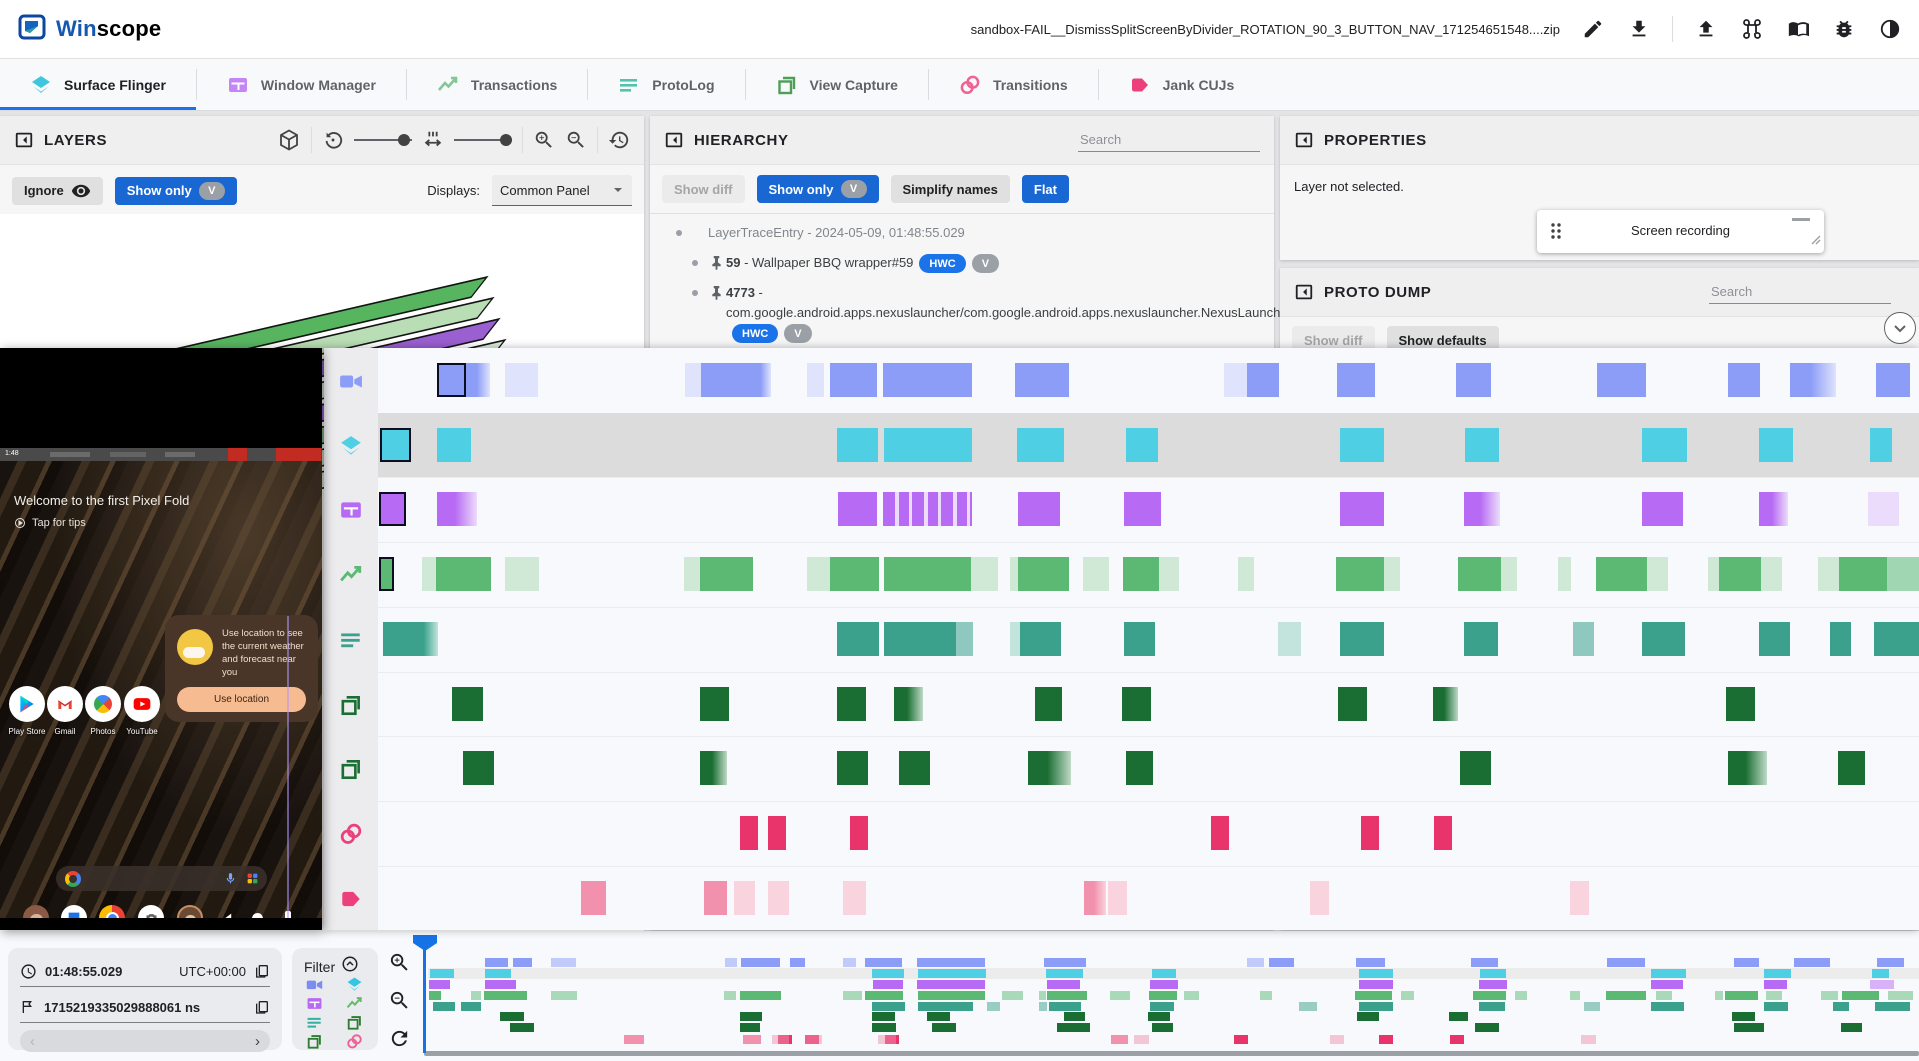 This screenshot has height=1061, width=1919. What do you see at coordinates (354, 984) in the screenshot?
I see `filter-toggle-layers-icon` at bounding box center [354, 984].